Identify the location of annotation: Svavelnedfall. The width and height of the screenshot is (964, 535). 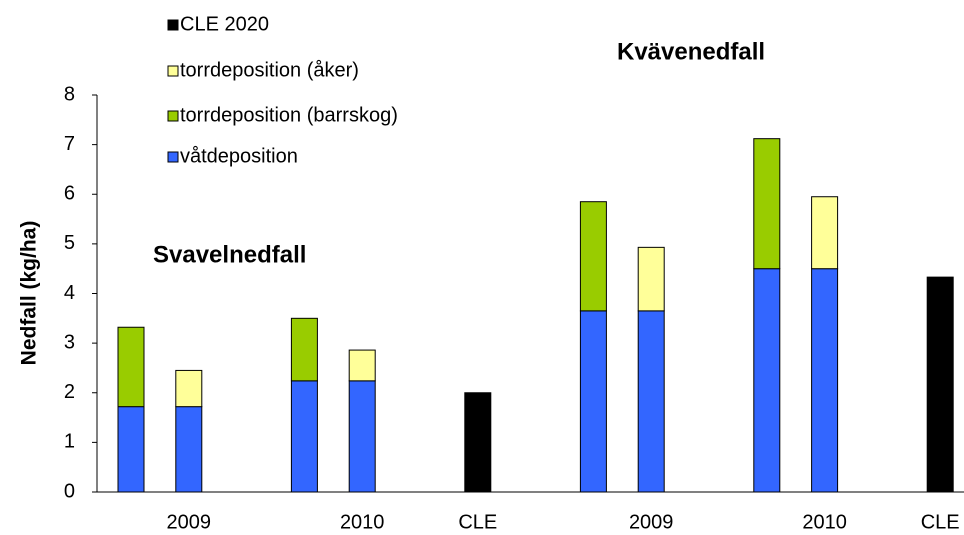
(229, 254).